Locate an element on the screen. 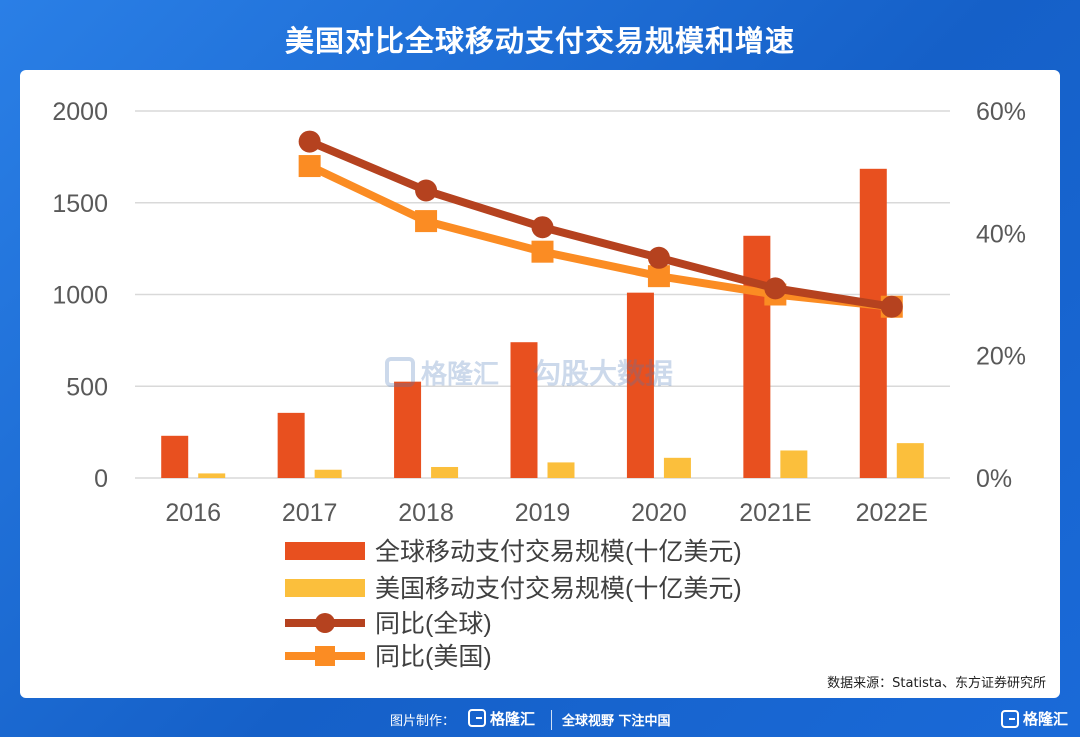  bar-us-2019 is located at coordinates (561, 470).